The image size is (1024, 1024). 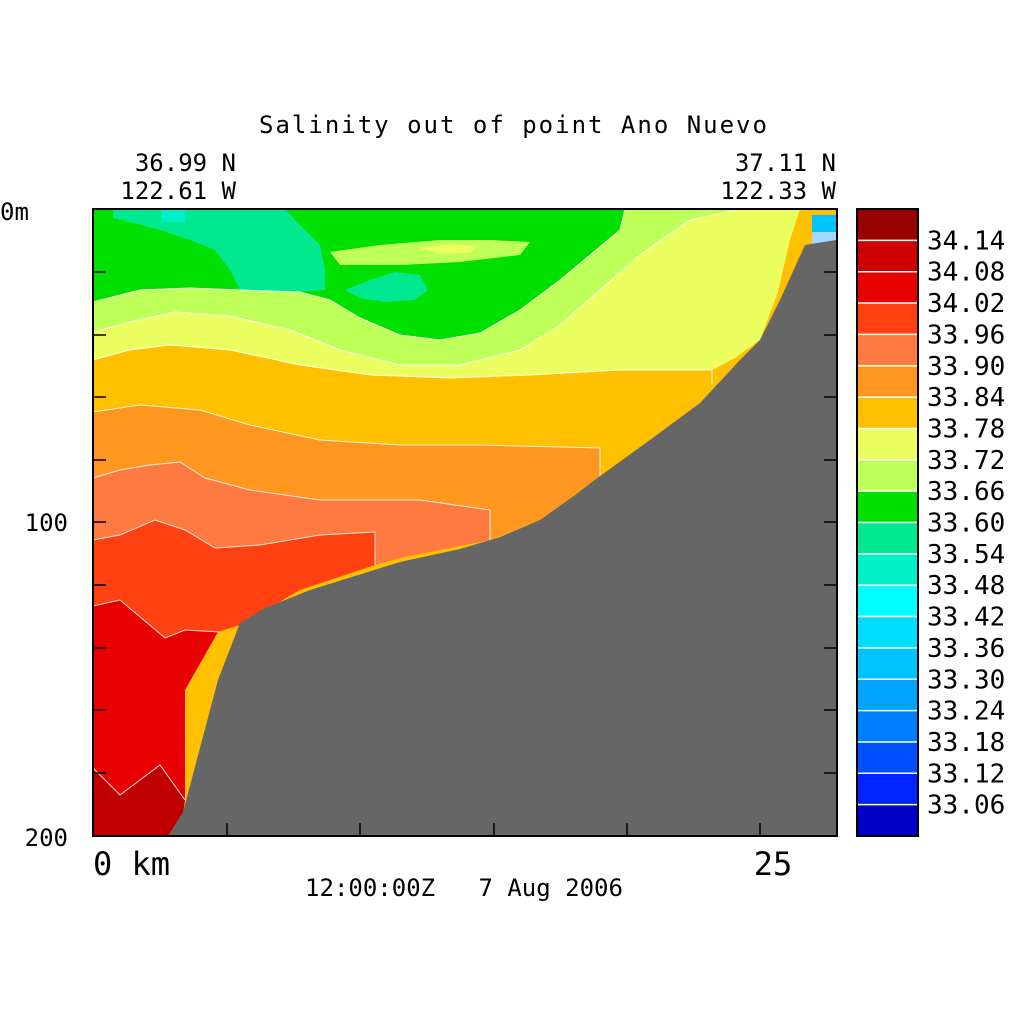 What do you see at coordinates (785, 163) in the screenshot?
I see `end-latitude: 37.11 N` at bounding box center [785, 163].